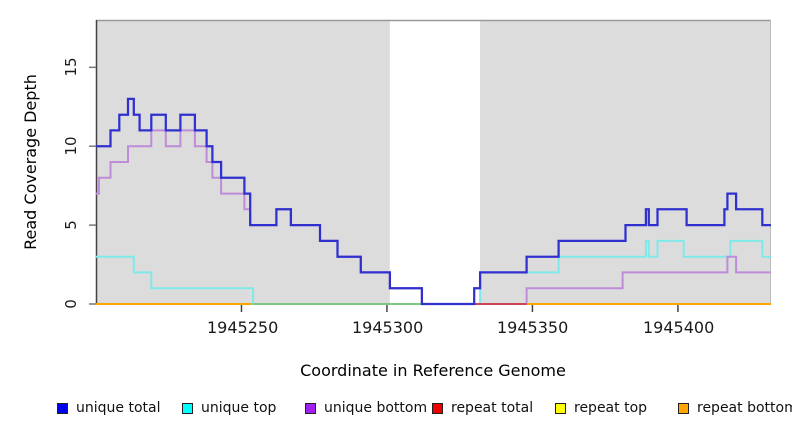 This screenshot has height=432, width=792. I want to click on legend-item-unique-bottom: unique bottom, so click(366, 408).